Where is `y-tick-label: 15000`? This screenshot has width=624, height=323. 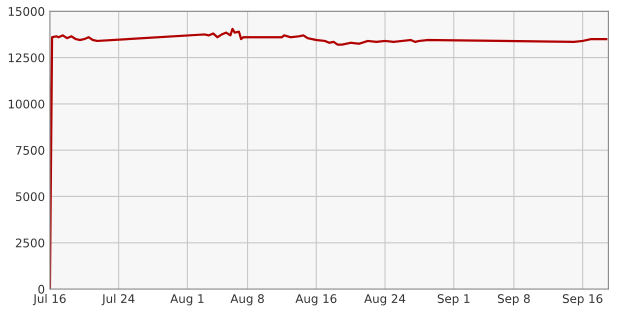 y-tick-label: 15000 is located at coordinates (26, 11).